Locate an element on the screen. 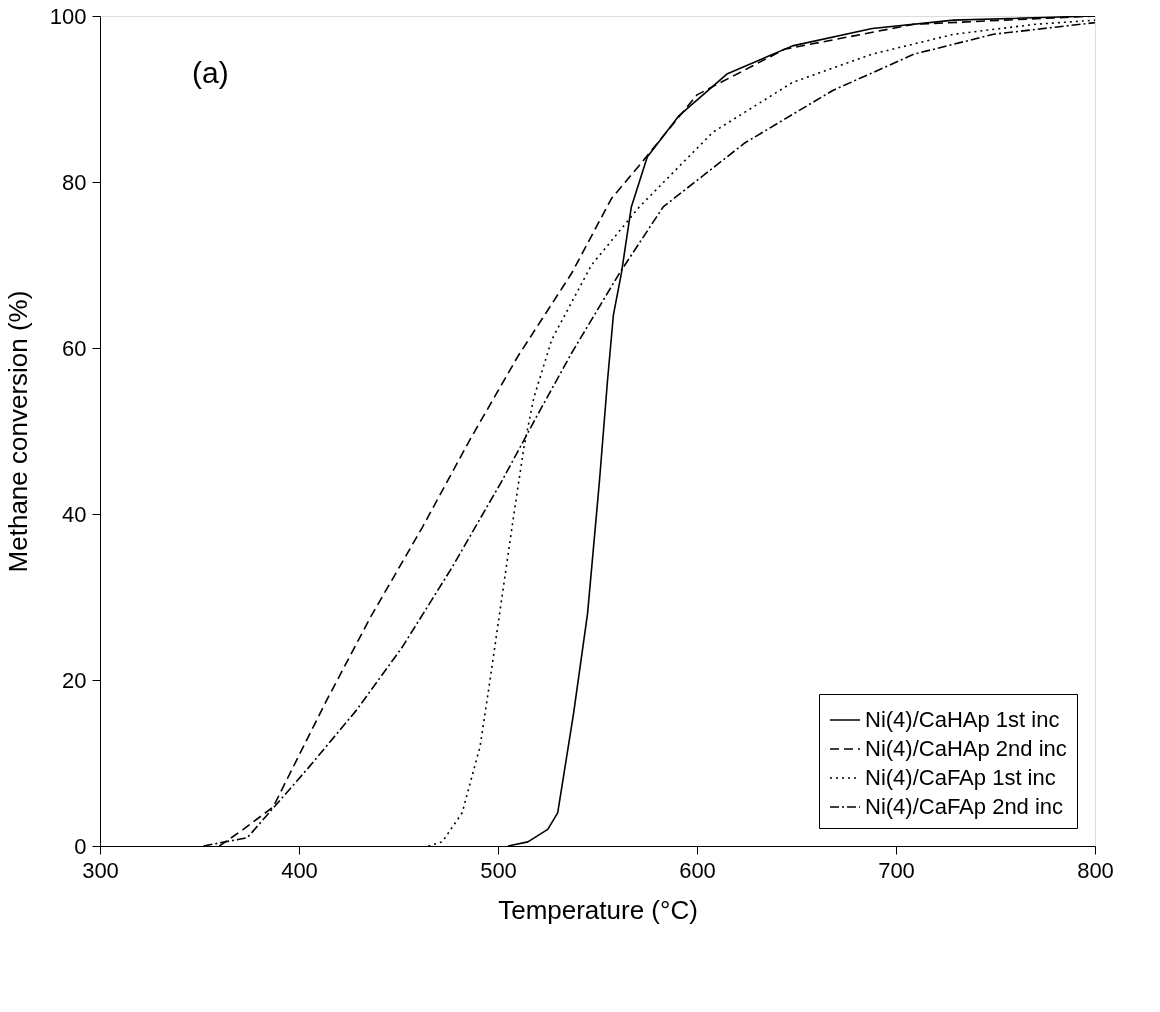 This screenshot has height=1012, width=1160. annotation: (a) is located at coordinates (210, 72).